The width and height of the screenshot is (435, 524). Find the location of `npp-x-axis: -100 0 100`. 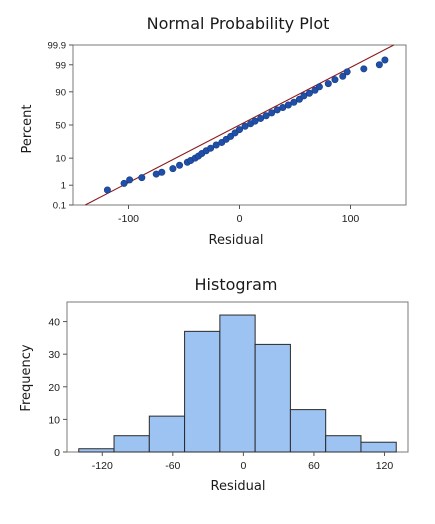

npp-x-axis: -100 0 100 is located at coordinates (238, 215).